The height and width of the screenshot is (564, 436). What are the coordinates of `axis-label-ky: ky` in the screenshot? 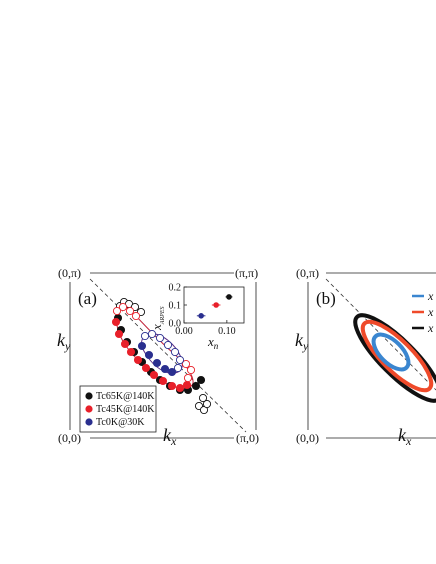 It's located at (64, 341).